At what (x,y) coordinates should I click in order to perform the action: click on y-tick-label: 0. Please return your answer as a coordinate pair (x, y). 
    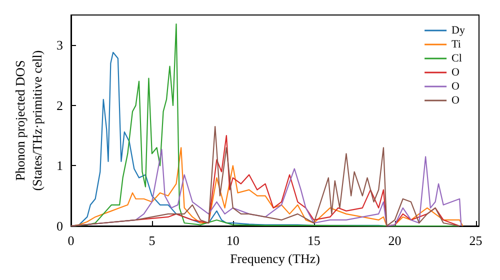
    Looking at the image, I should click on (59, 226).